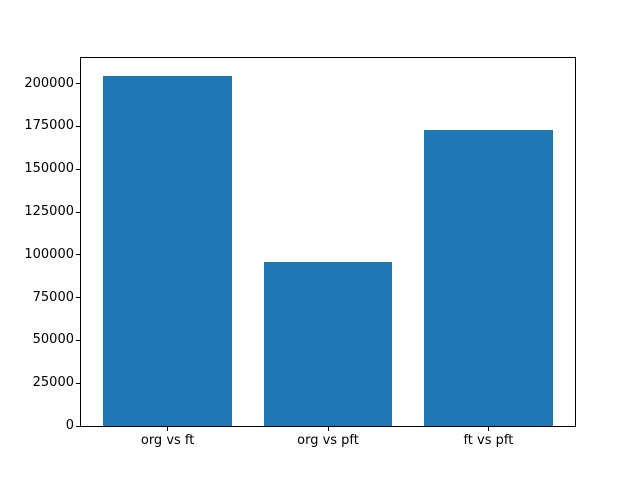 This screenshot has height=480, width=640. Describe the element at coordinates (53, 383) in the screenshot. I see `y-tick-label: 25000` at that location.